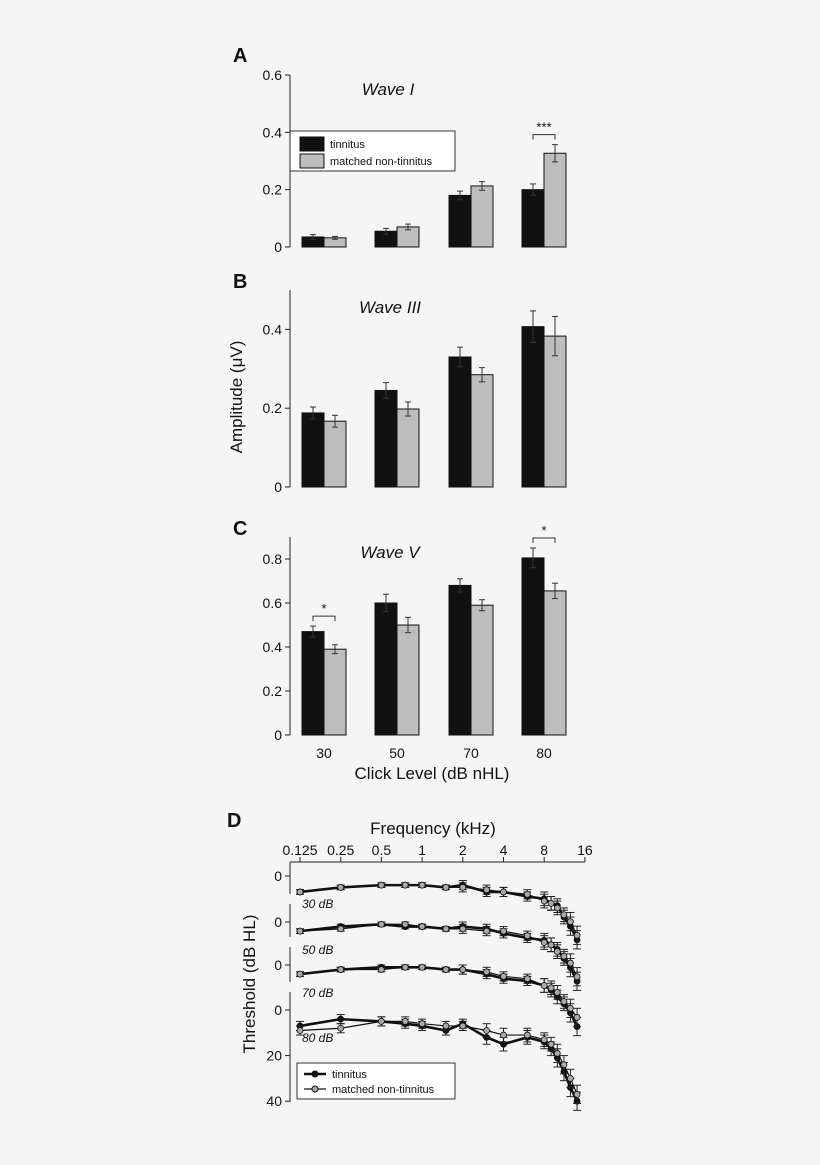 This screenshot has width=820, height=1165. I want to click on panel-c-y-tick-label: 0.4, so click(273, 647).